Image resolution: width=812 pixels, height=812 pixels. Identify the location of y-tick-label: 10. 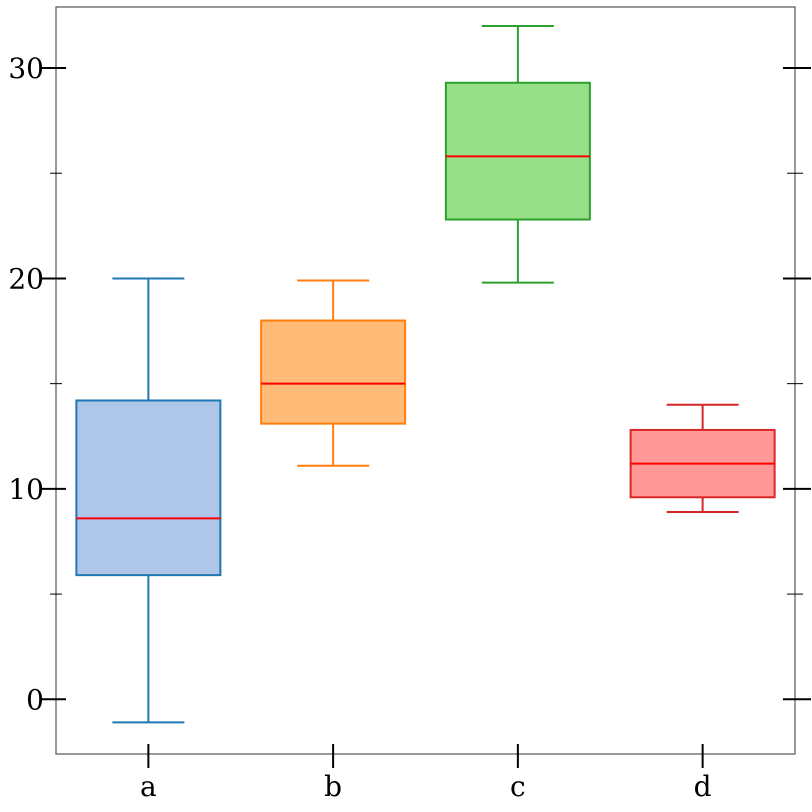
(26, 489).